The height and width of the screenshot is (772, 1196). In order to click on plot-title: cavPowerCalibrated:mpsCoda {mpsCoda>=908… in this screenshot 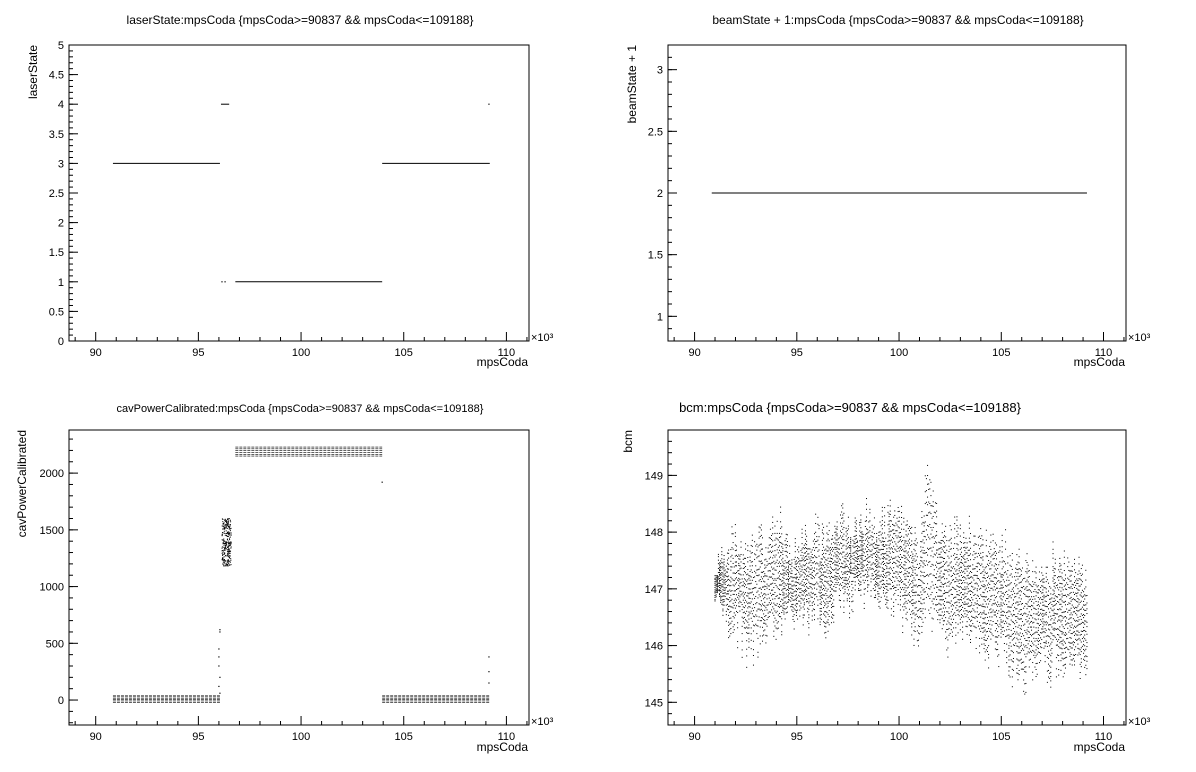, I will do `click(300, 409)`.